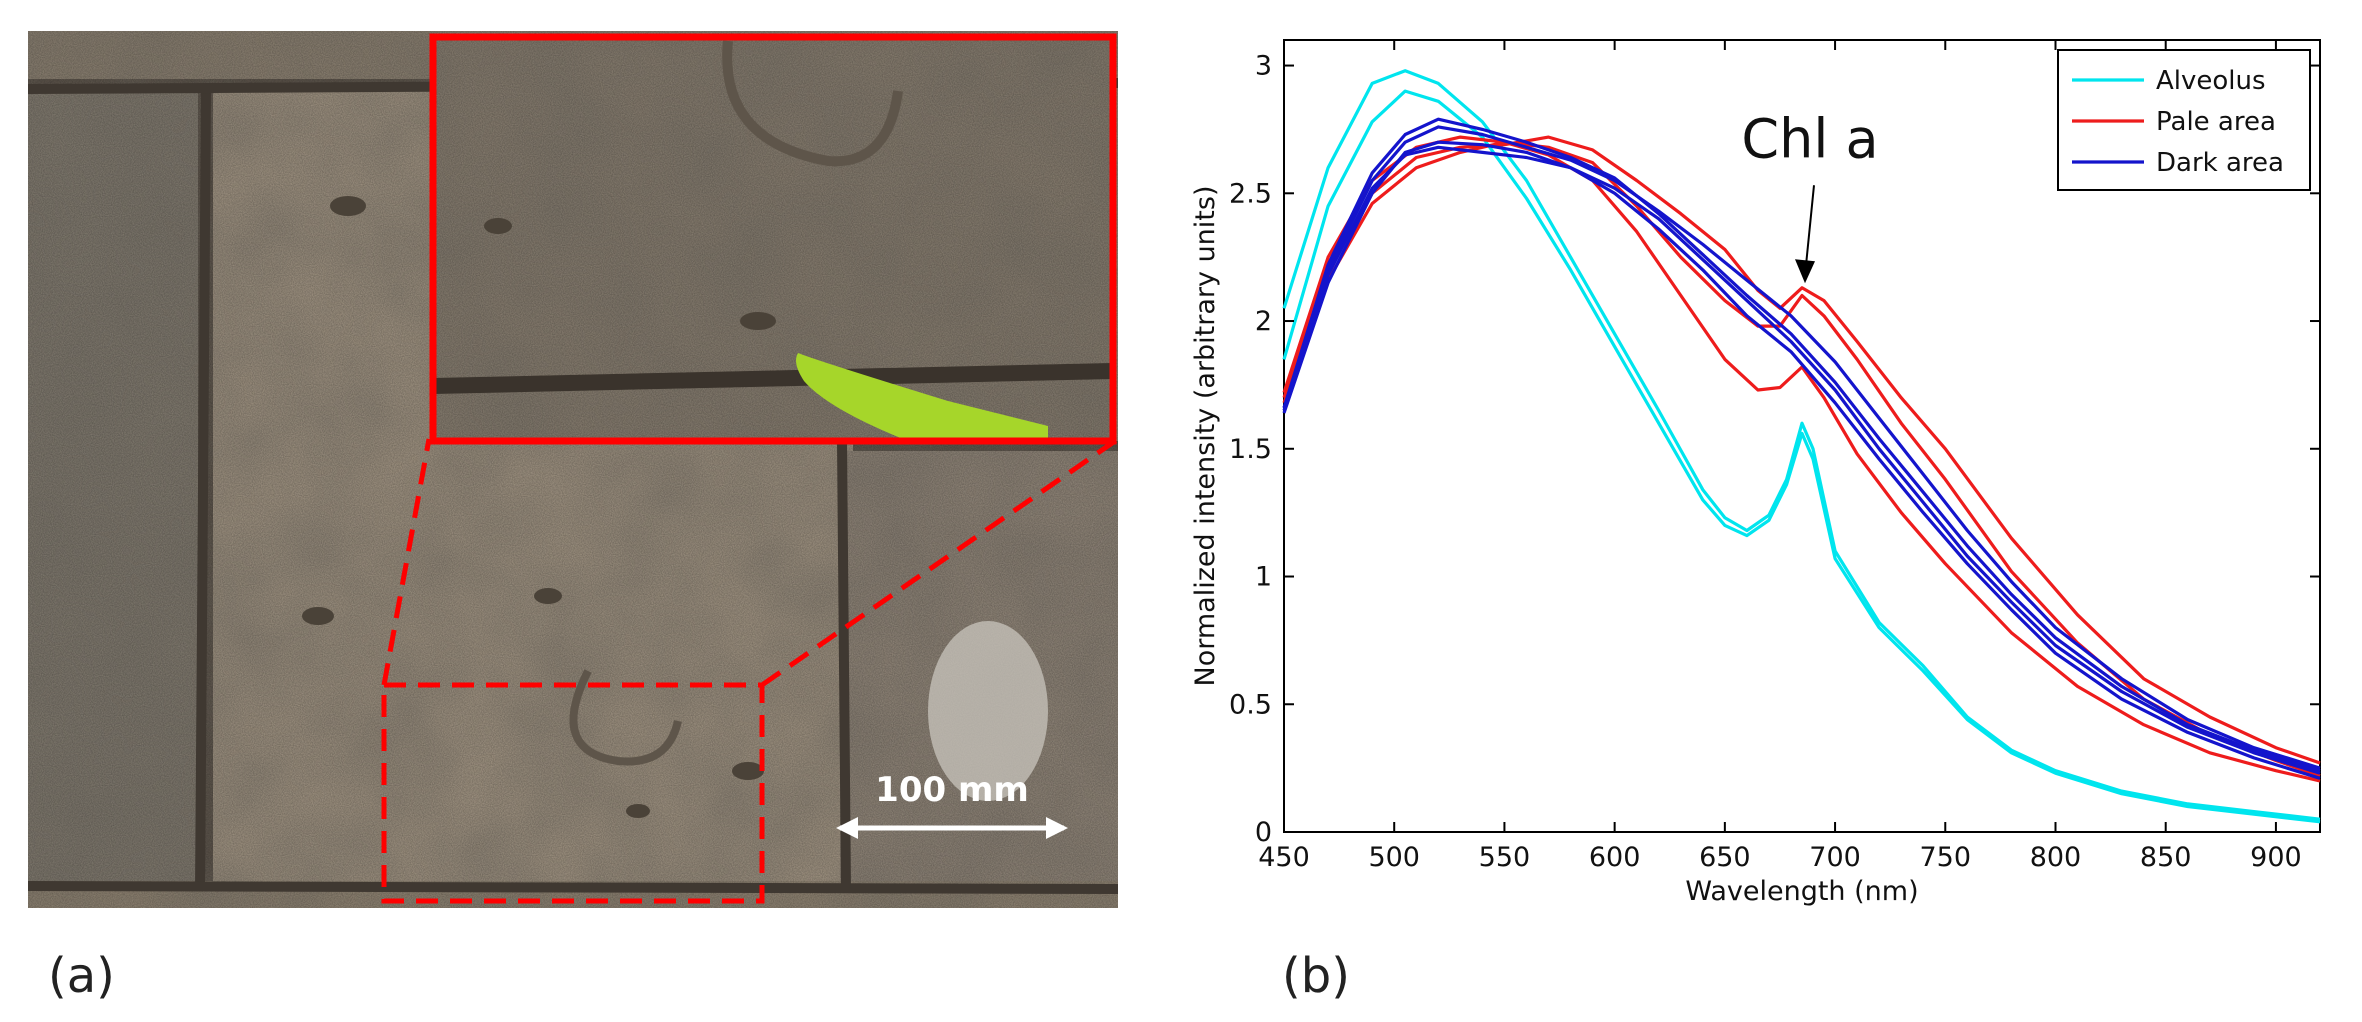  Describe the element at coordinates (1263, 832) in the screenshot. I see `y-tick-label: 0` at that location.